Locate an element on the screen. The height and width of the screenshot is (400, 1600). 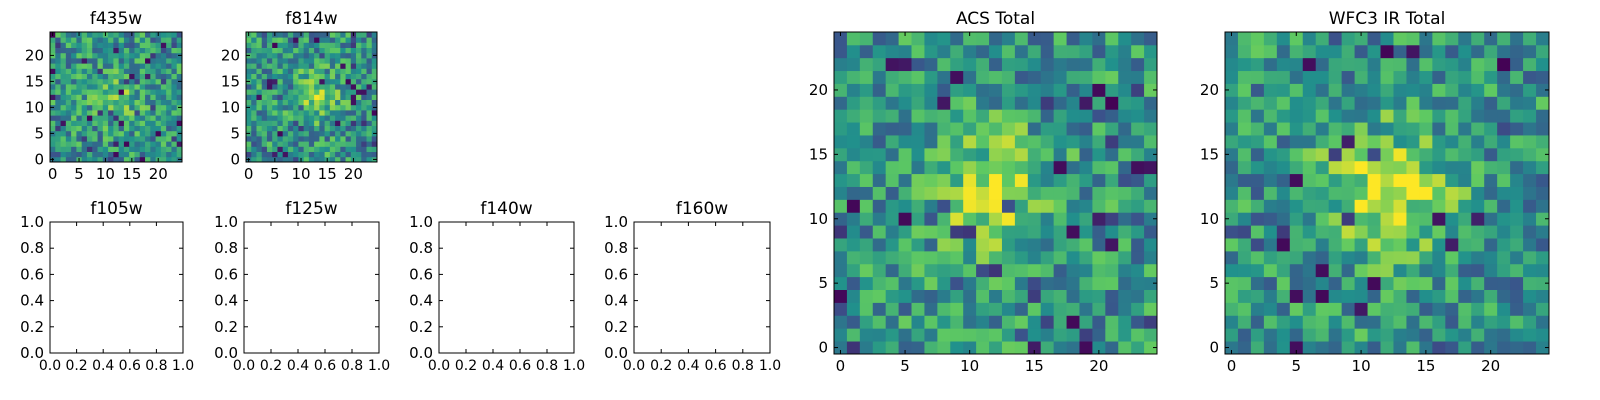
y-tick-label: 0.6 is located at coordinates (32, 274).